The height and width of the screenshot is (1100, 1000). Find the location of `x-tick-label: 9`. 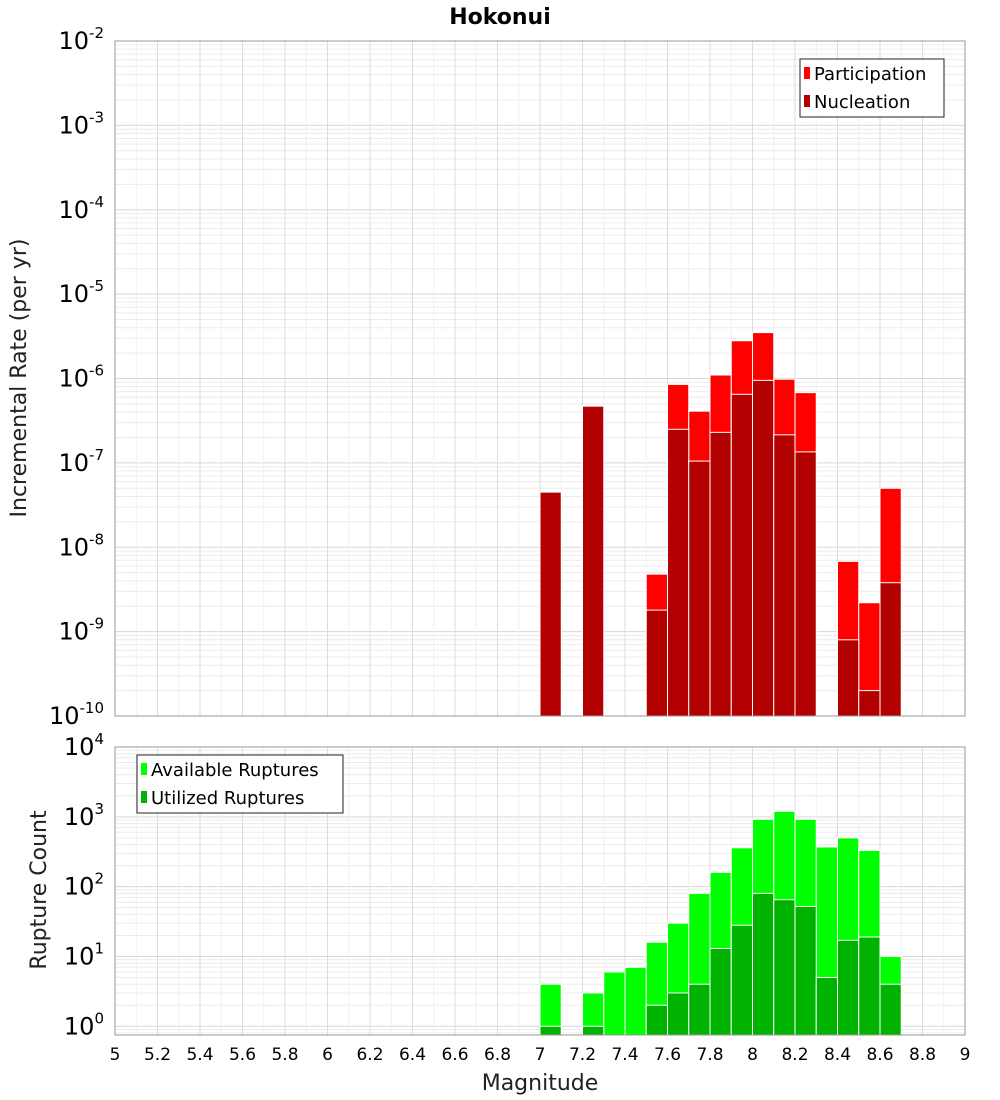

x-tick-label: 9 is located at coordinates (965, 1055).